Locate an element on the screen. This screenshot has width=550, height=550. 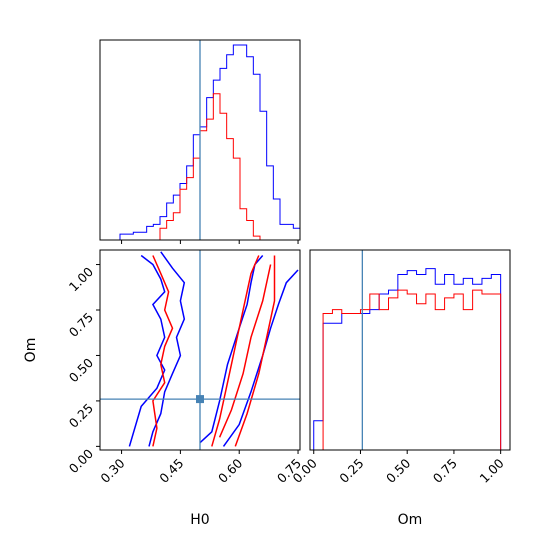
hist-H0-panel is located at coordinates (200, 141).